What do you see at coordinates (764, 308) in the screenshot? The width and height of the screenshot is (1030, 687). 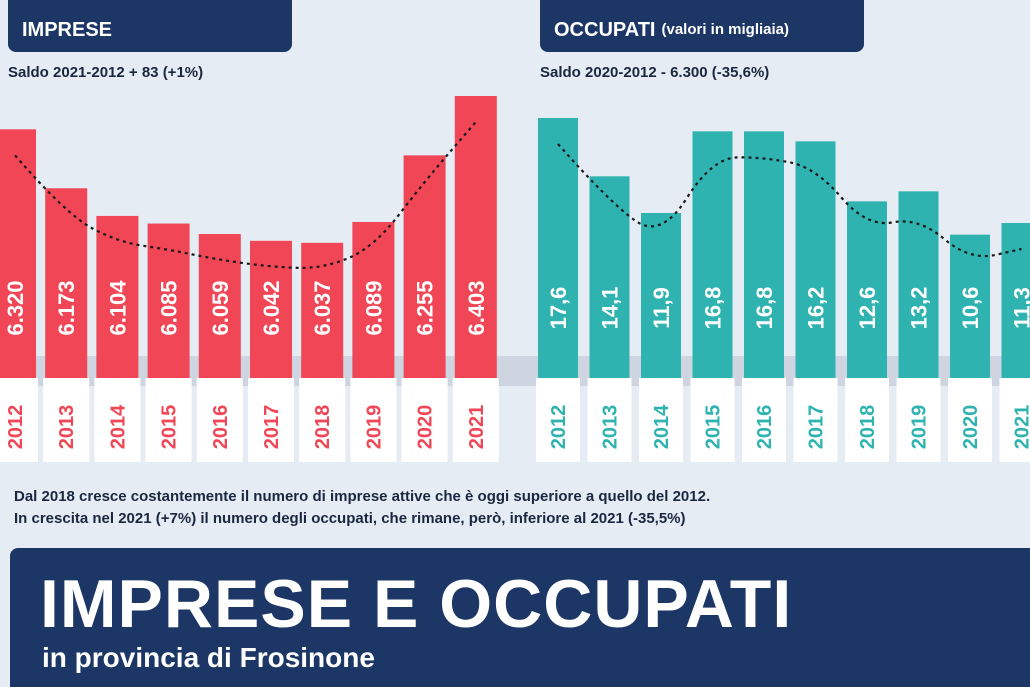 I see `occupati-value-label-2016: 16,8` at bounding box center [764, 308].